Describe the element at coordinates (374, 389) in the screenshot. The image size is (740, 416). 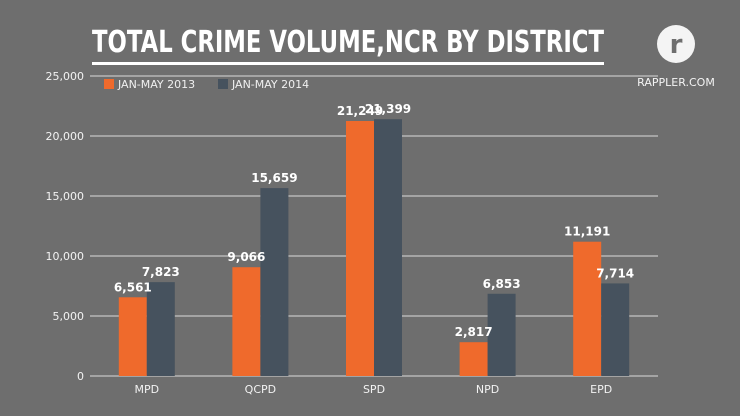
I see `x-tick-label: SPD` at that location.